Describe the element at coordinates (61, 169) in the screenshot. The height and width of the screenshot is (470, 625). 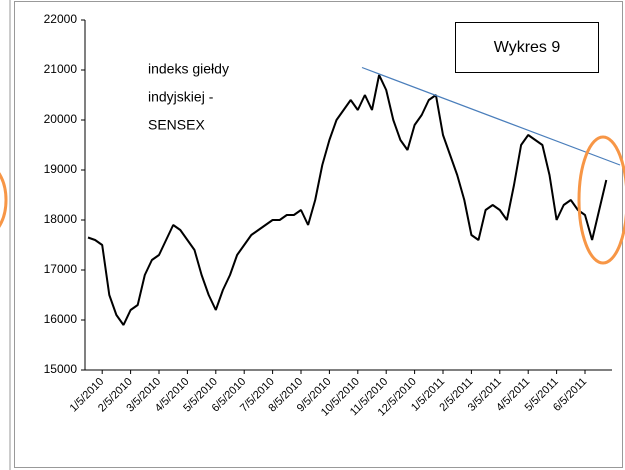
I see `y-tick-label: 19000` at that location.